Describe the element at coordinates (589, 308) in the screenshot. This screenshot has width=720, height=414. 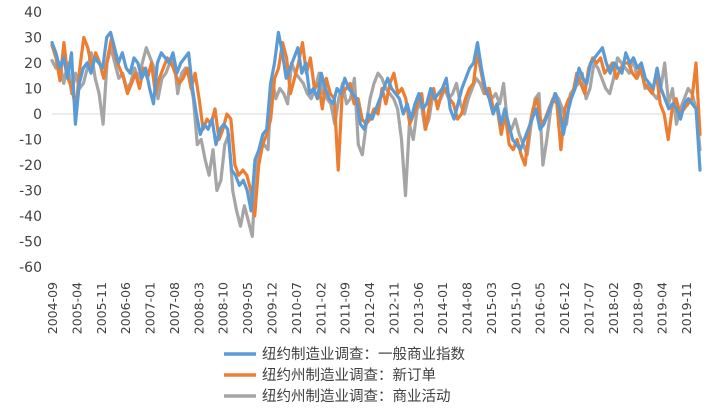
I see `x-tick-label: 2017-07` at that location.